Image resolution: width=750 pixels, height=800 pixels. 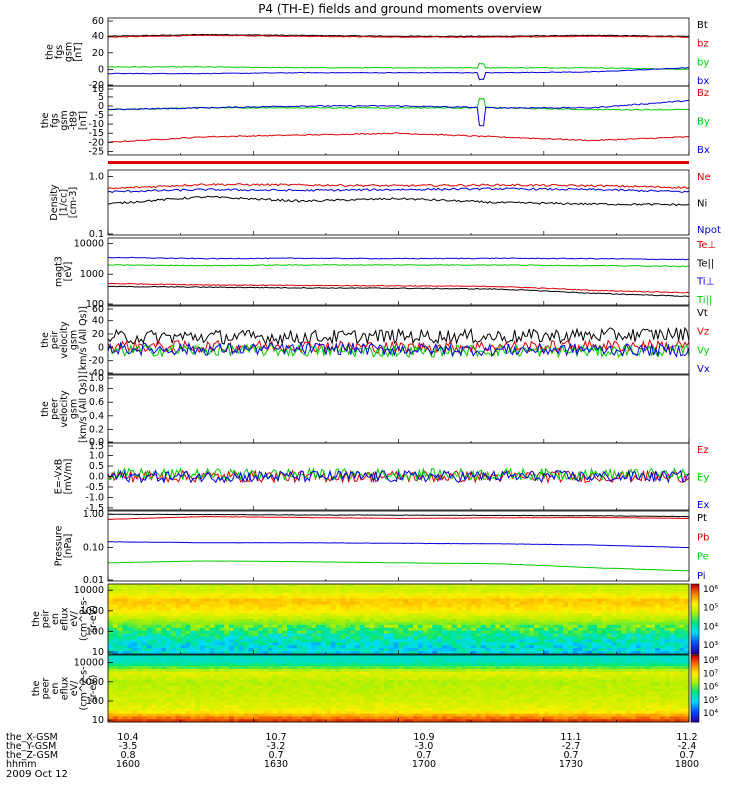 What do you see at coordinates (96, 373) in the screenshot?
I see `y-tick-label: -40` at bounding box center [96, 373].